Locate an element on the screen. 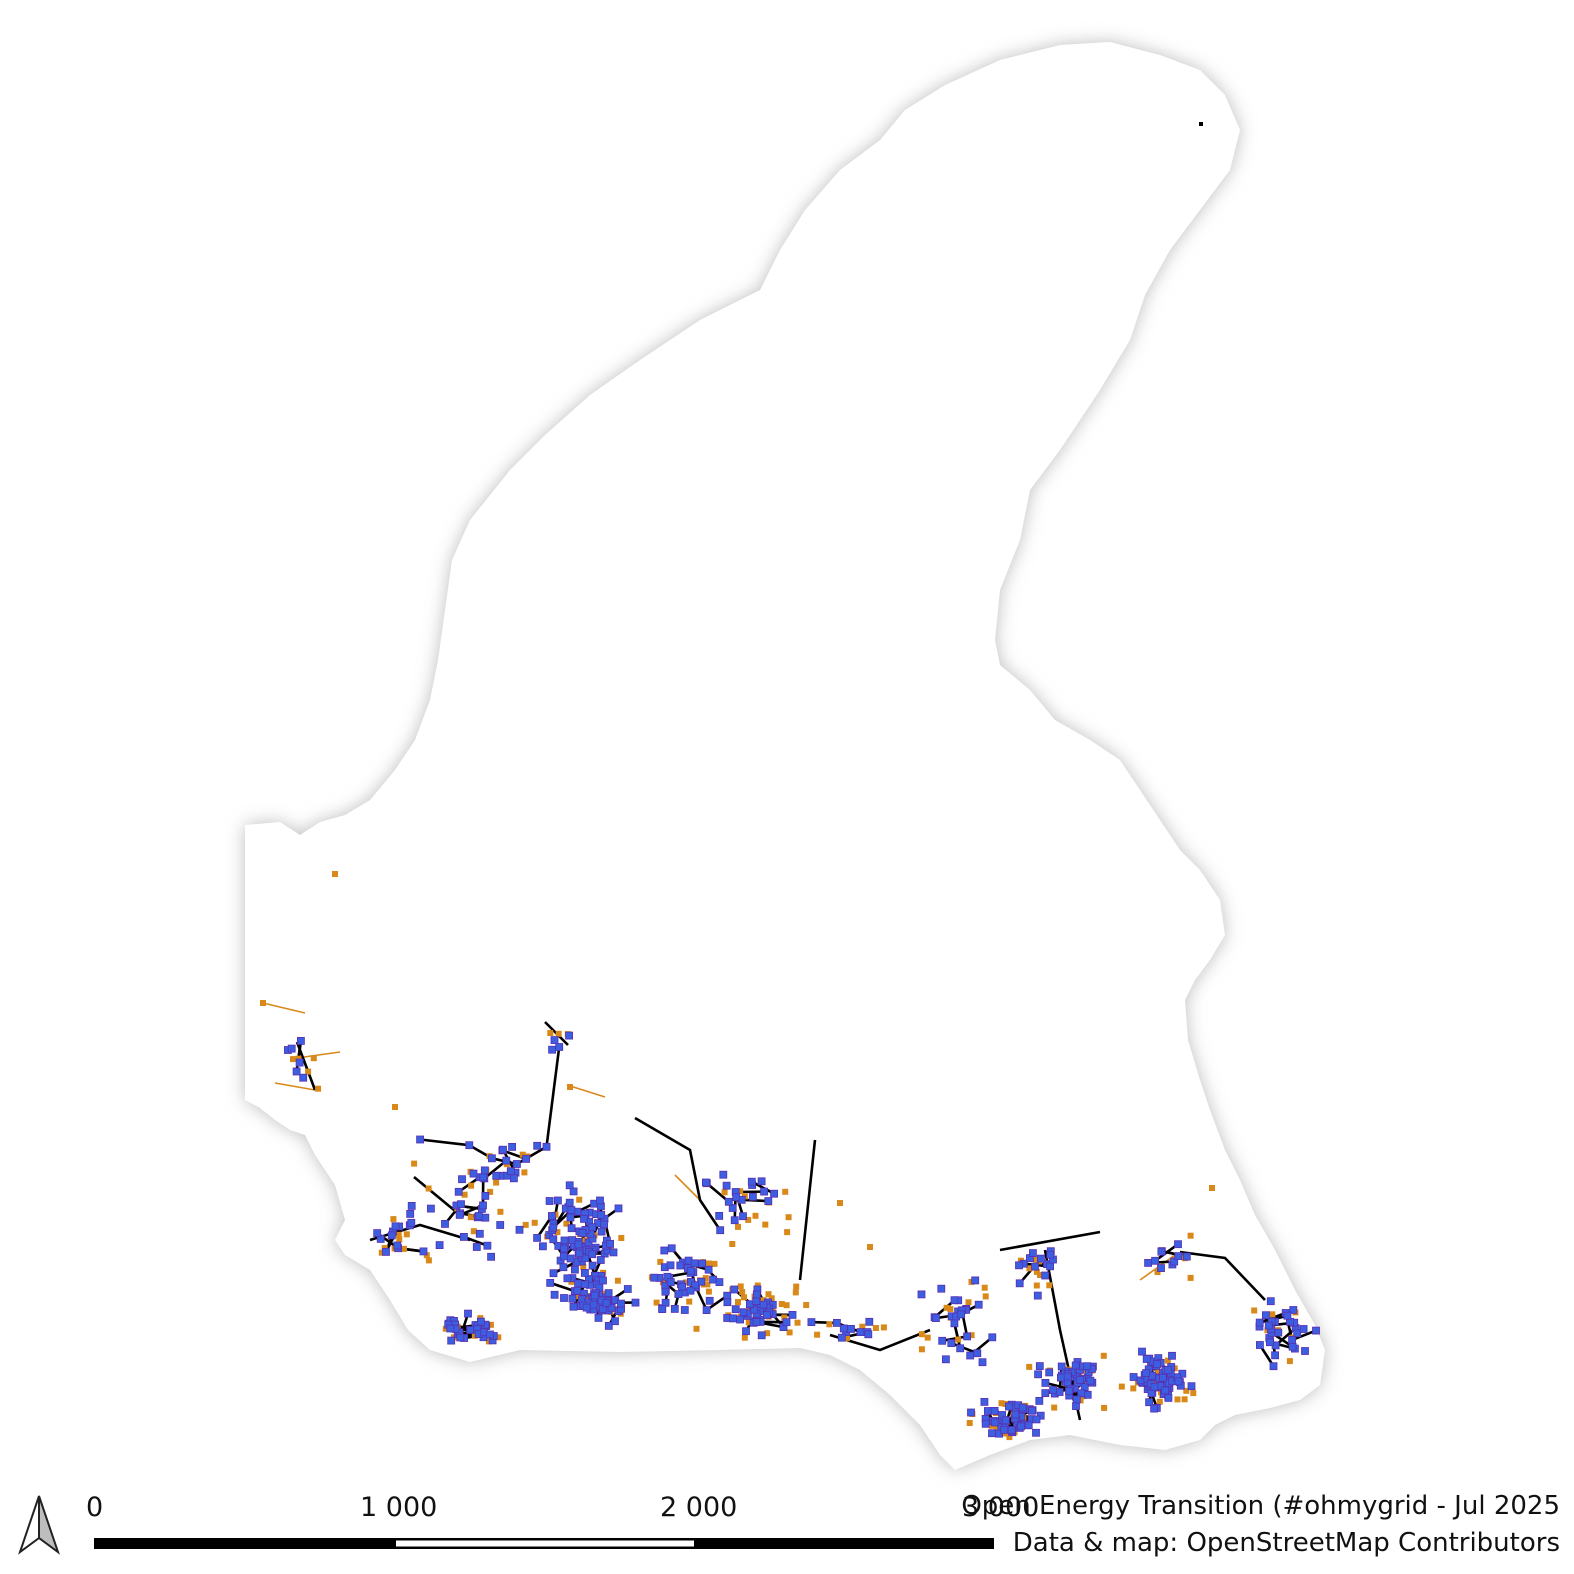 Image resolution: width=1574 pixels, height=1574 pixels. credit-line-2: Data & map: OpenStreetMap Contributors is located at coordinates (1286, 1543).